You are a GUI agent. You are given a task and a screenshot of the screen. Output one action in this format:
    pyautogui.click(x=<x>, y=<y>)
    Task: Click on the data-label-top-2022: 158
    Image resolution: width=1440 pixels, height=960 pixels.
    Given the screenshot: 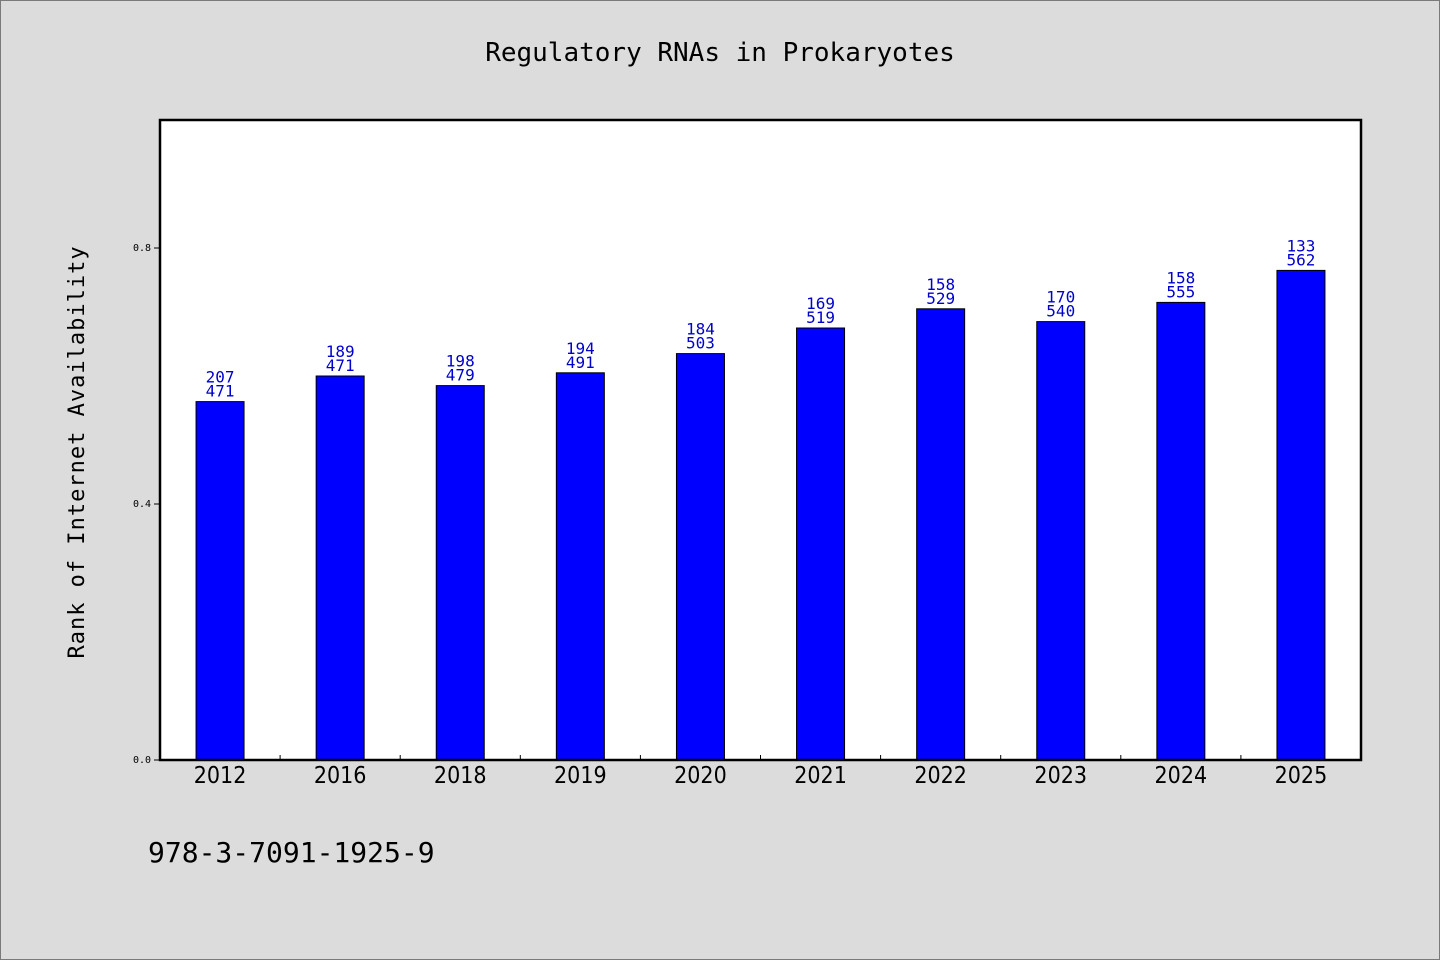 What is the action you would take?
    pyautogui.click(x=940, y=284)
    